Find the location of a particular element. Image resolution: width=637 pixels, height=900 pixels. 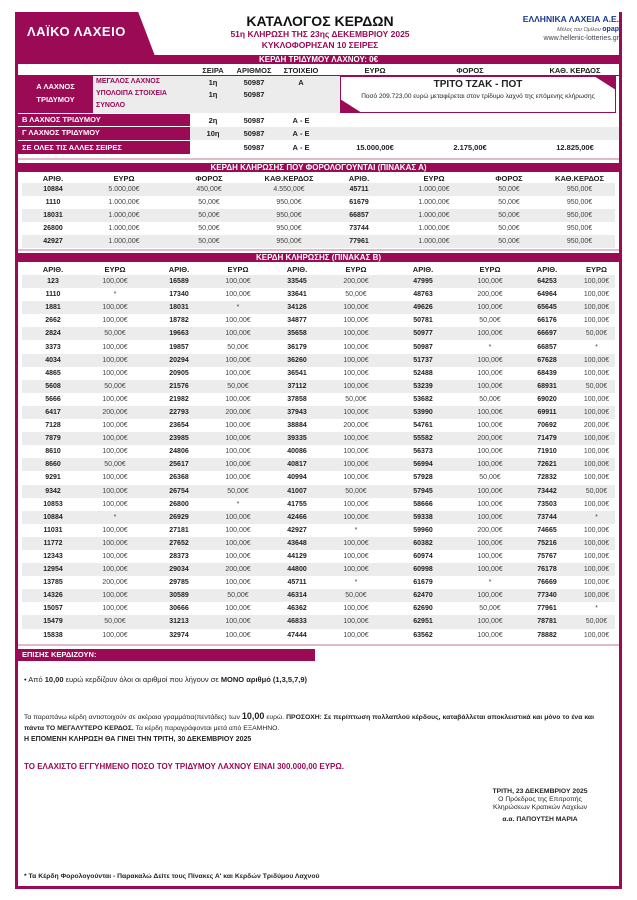

ticket-number: 67628 is located at coordinates (547, 360).